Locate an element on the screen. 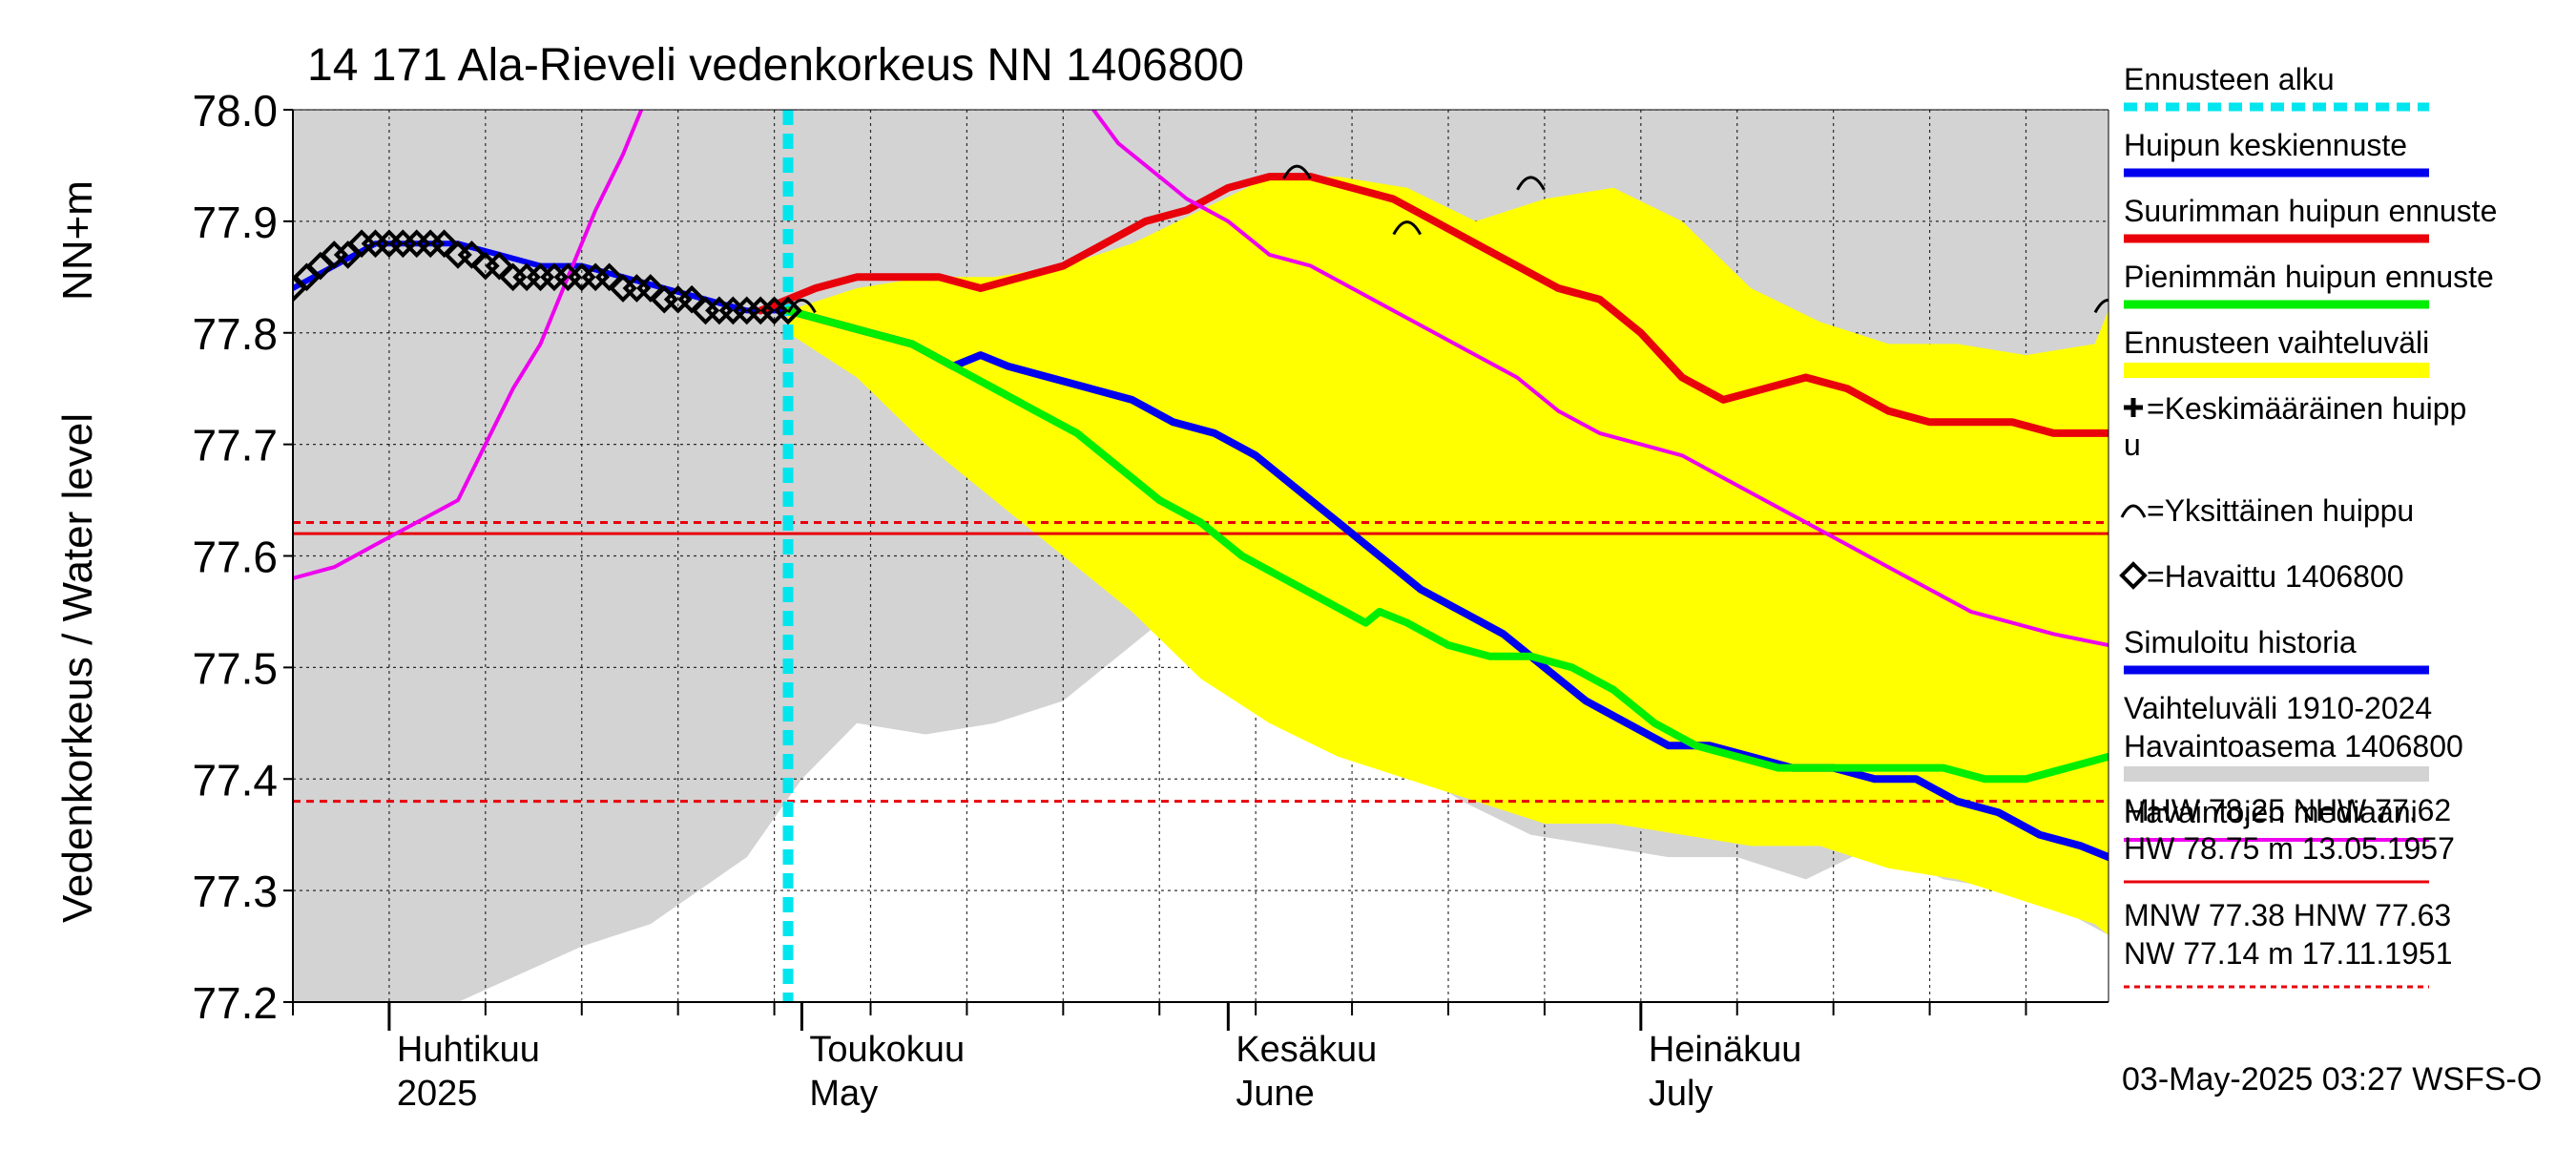 This screenshot has height=1150, width=2576. legend-label: Havaintojen mediaani is located at coordinates (2271, 812).